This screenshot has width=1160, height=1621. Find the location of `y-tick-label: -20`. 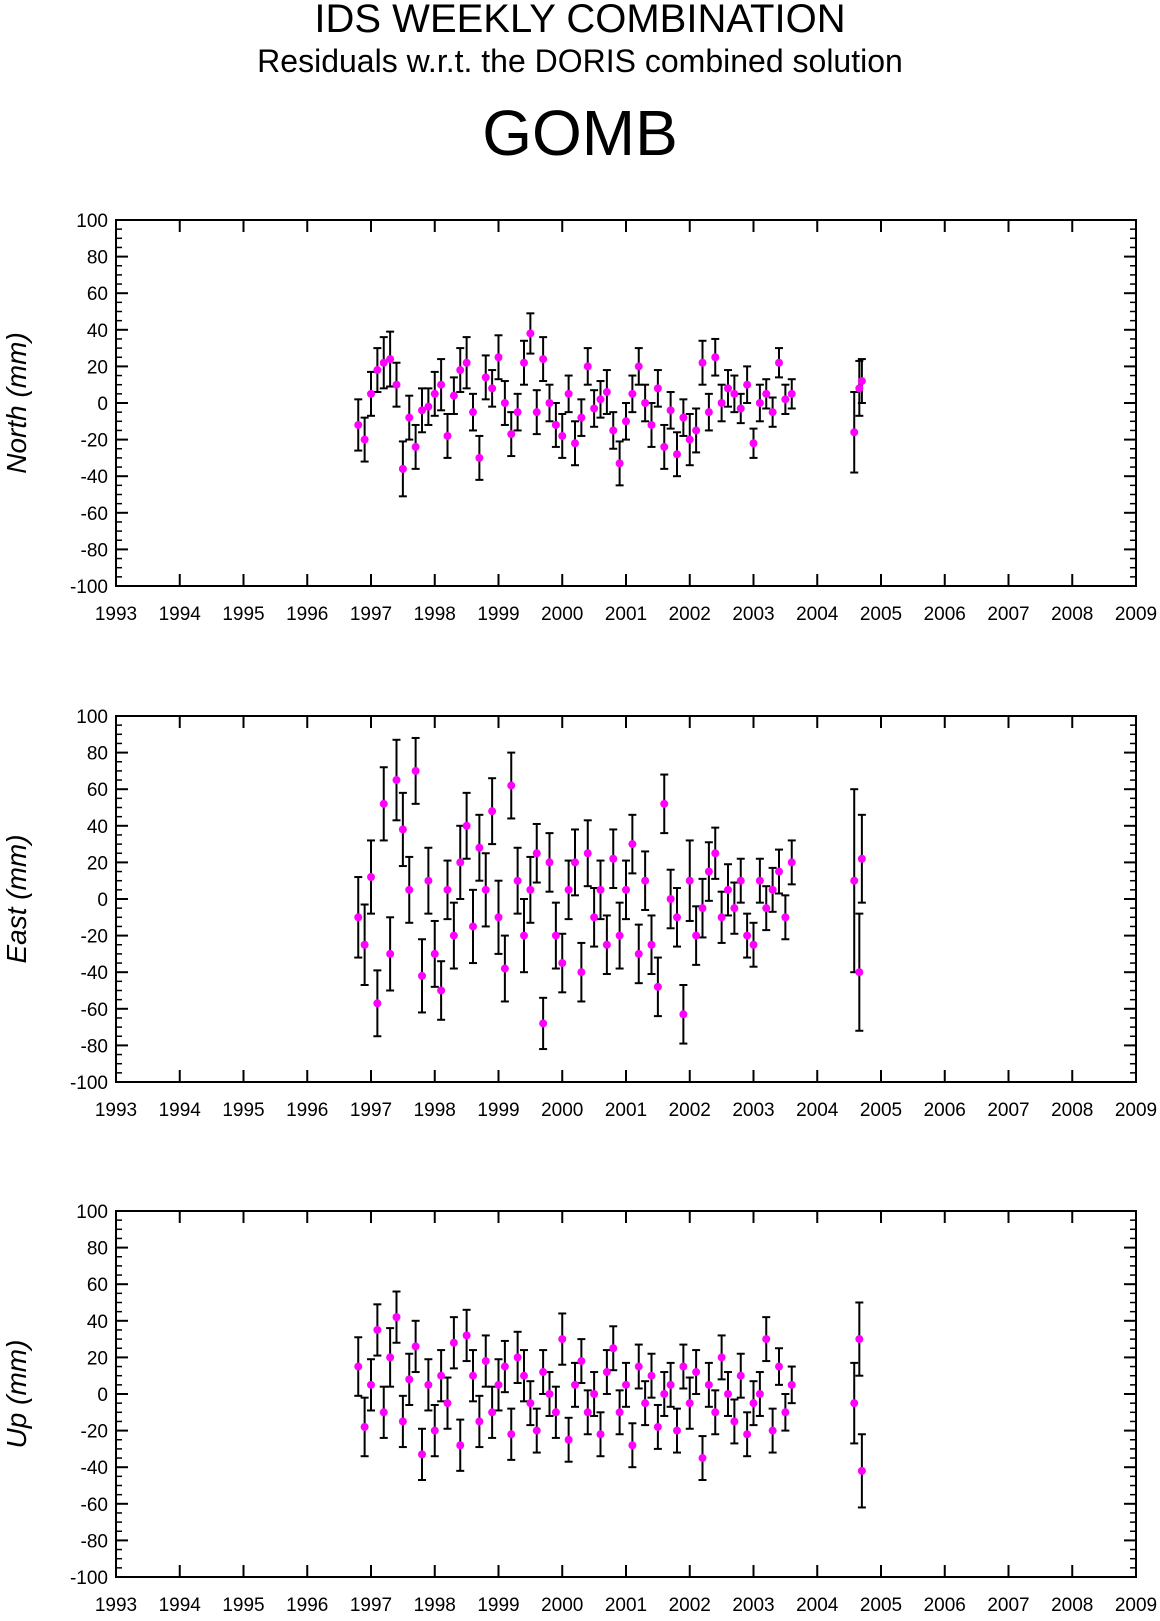

y-tick-label: -20 is located at coordinates (94, 1432).